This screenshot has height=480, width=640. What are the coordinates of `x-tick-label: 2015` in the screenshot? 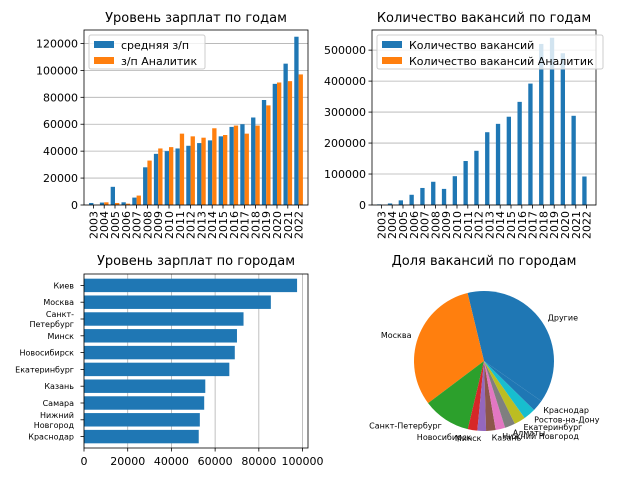 It's located at (223, 225).